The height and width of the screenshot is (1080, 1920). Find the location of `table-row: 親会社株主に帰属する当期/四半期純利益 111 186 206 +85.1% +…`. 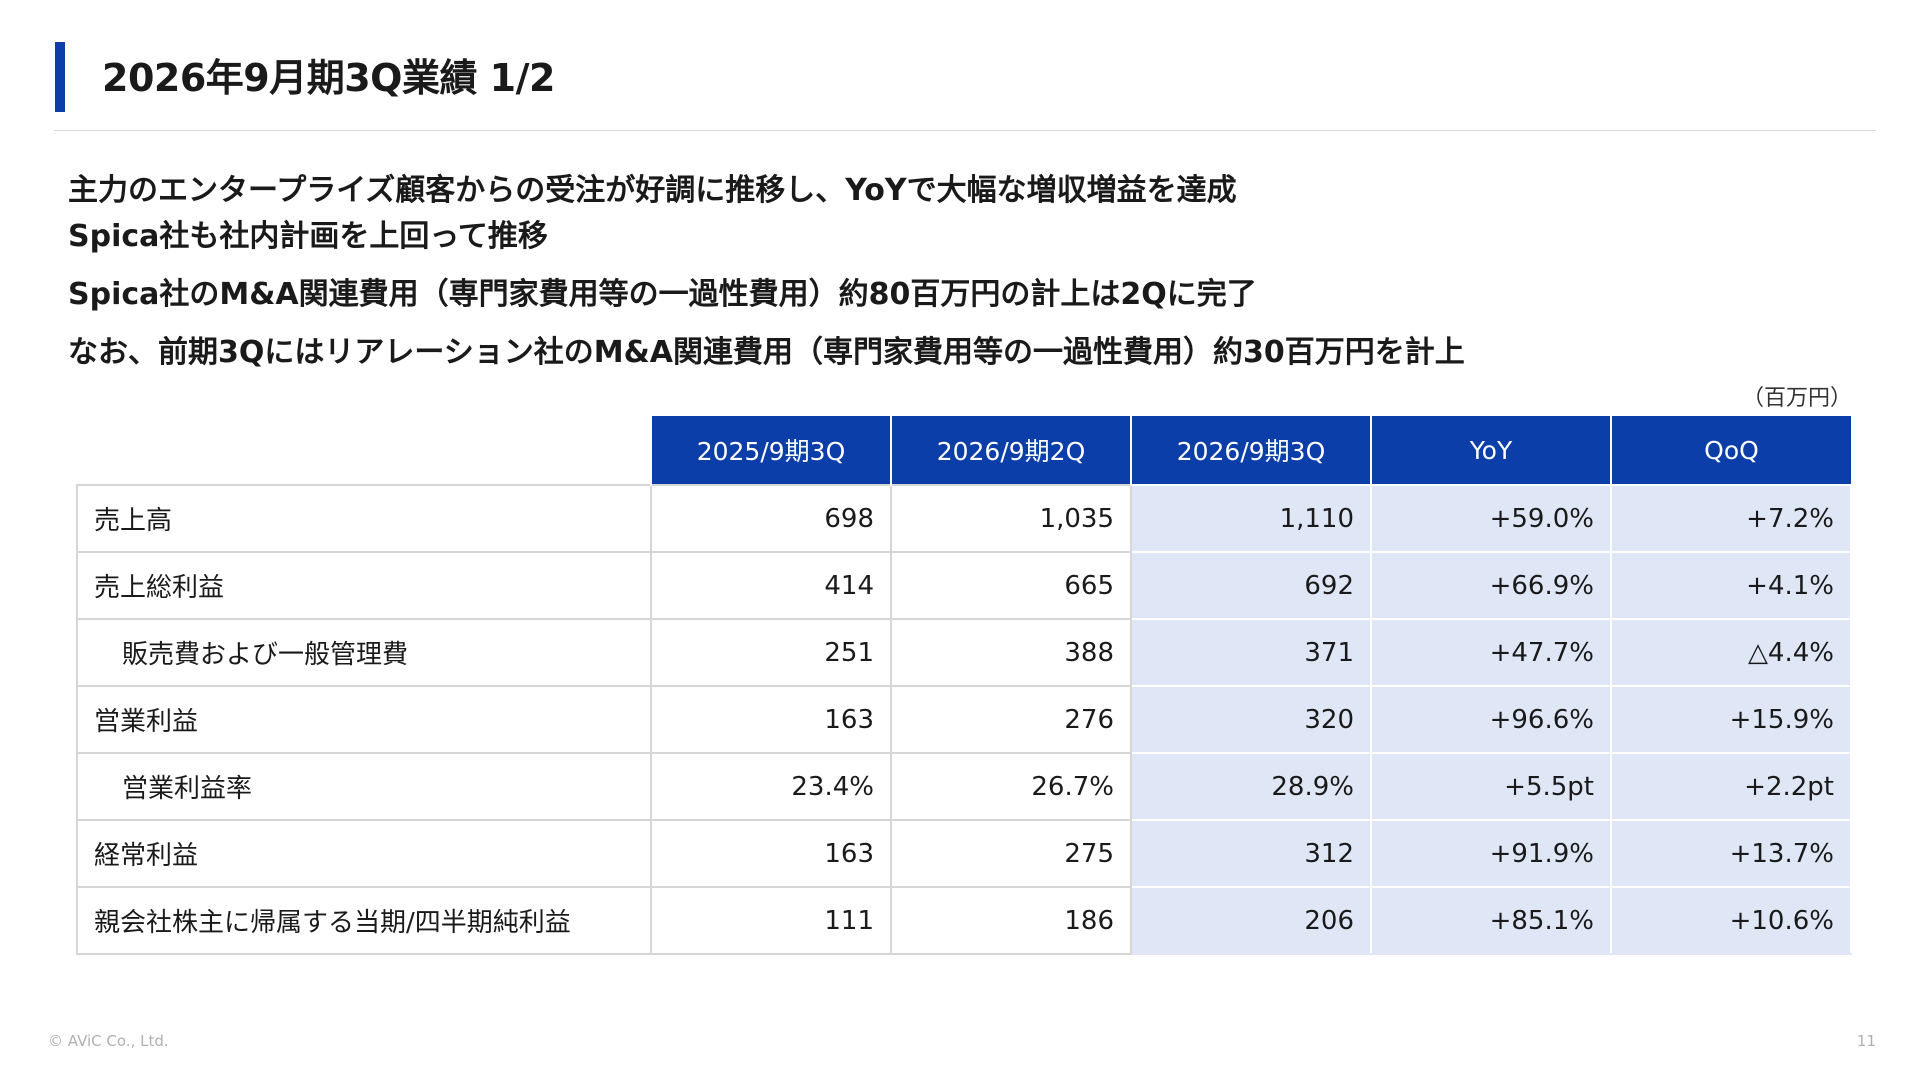

table-row: 親会社株主に帰属する当期/四半期純利益 111 186 206 +85.1% +… is located at coordinates (964, 920).